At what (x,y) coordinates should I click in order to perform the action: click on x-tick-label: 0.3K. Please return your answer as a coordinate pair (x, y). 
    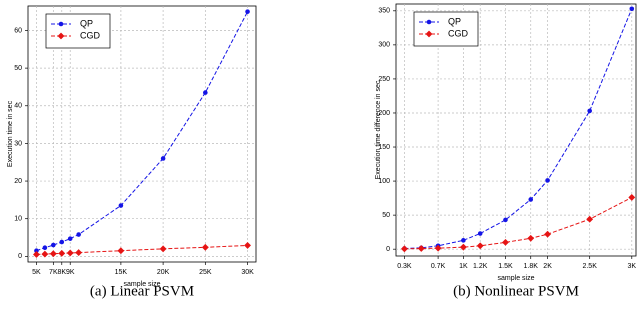
    Looking at the image, I should click on (404, 266).